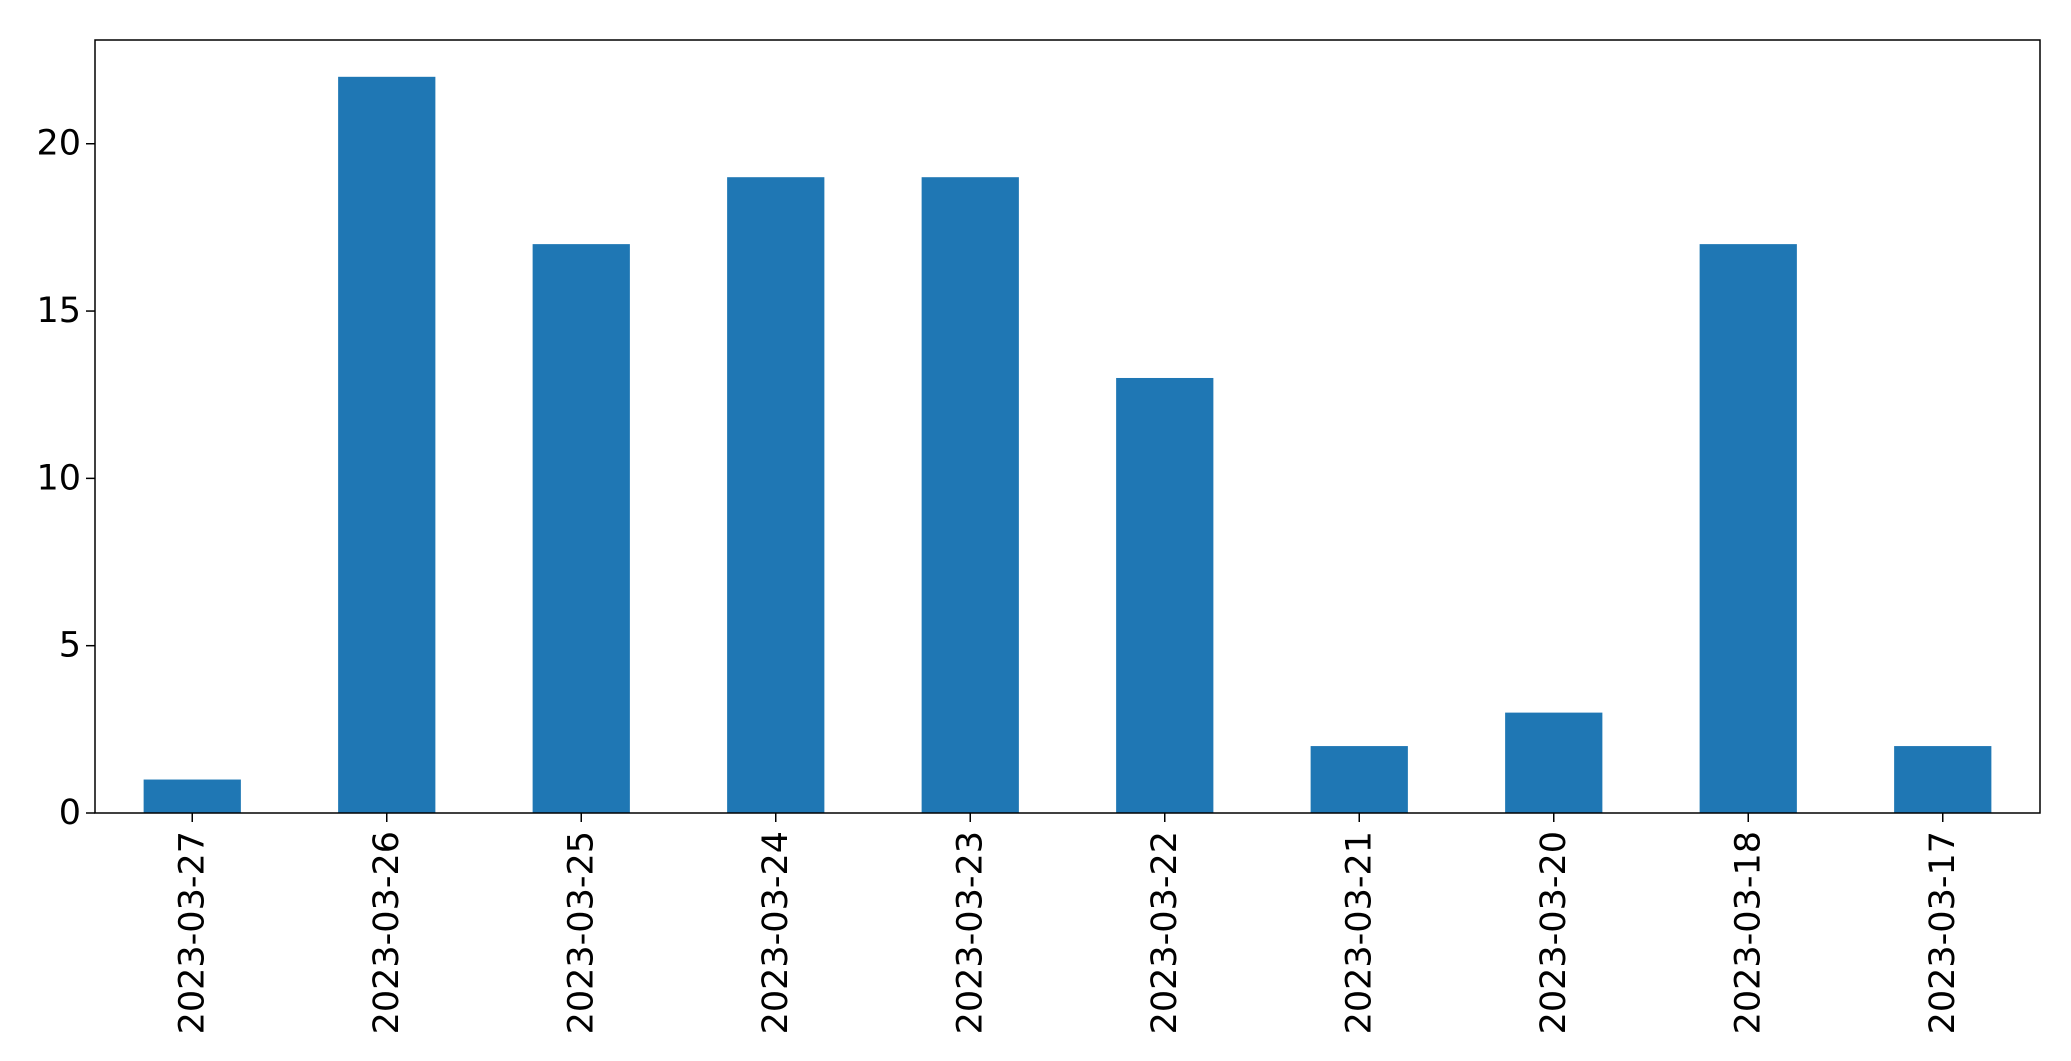 This screenshot has width=2071, height=1061. I want to click on y-tick-label: 15, so click(58, 311).